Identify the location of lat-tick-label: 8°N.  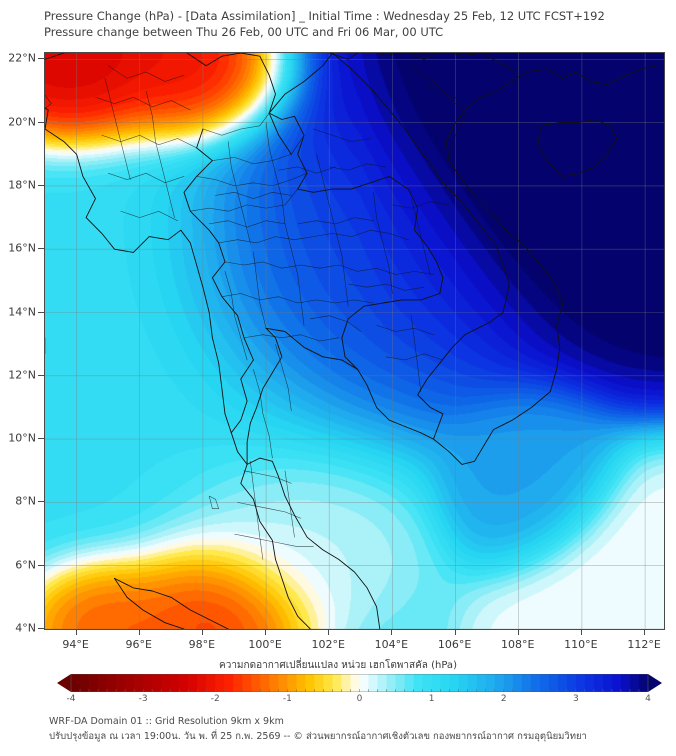
(25, 501).